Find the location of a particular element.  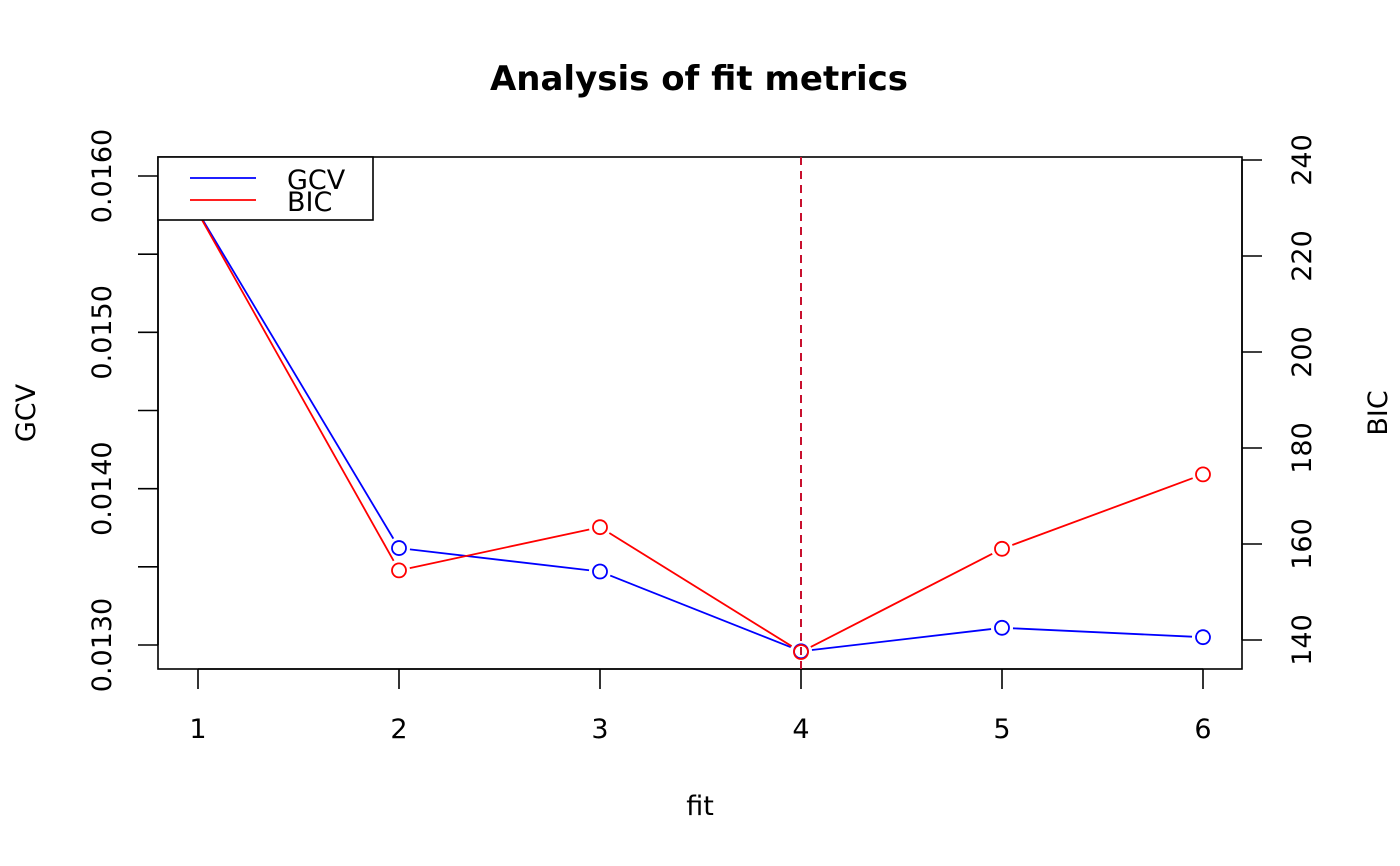

left-y-axis: 0.0130 0.0140 0.0150 0.0160 is located at coordinates (123, 410).